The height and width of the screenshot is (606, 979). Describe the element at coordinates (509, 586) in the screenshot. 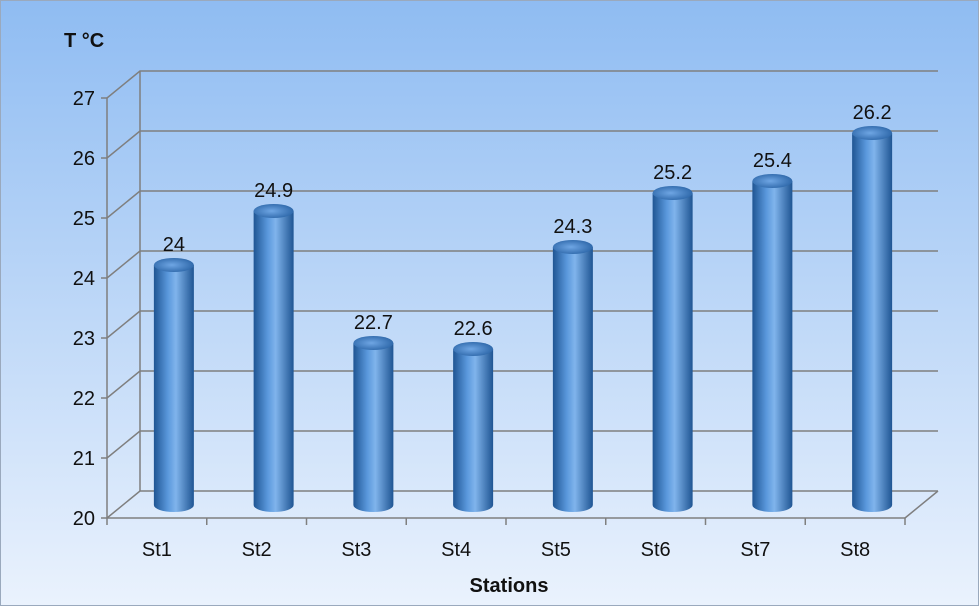

I see `x-axis-title: Stations` at that location.